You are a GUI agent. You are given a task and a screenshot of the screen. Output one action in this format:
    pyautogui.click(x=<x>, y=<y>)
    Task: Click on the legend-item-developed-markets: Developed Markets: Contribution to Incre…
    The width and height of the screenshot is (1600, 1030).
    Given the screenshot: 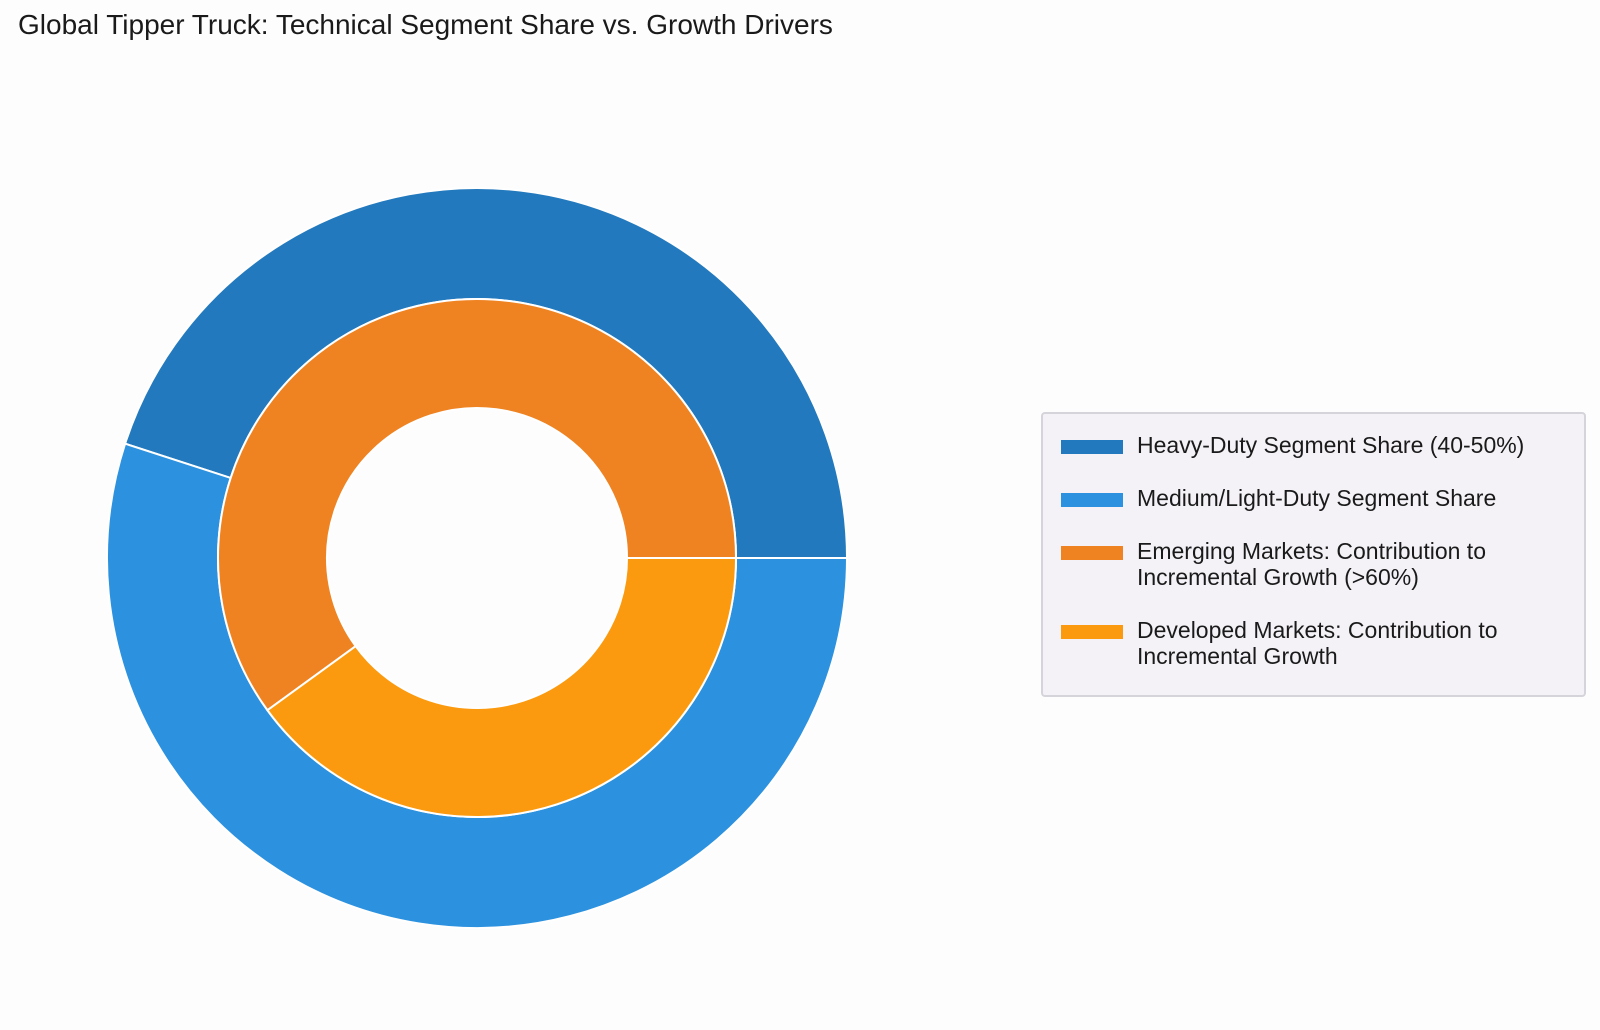 What is the action you would take?
    pyautogui.click(x=1313, y=647)
    